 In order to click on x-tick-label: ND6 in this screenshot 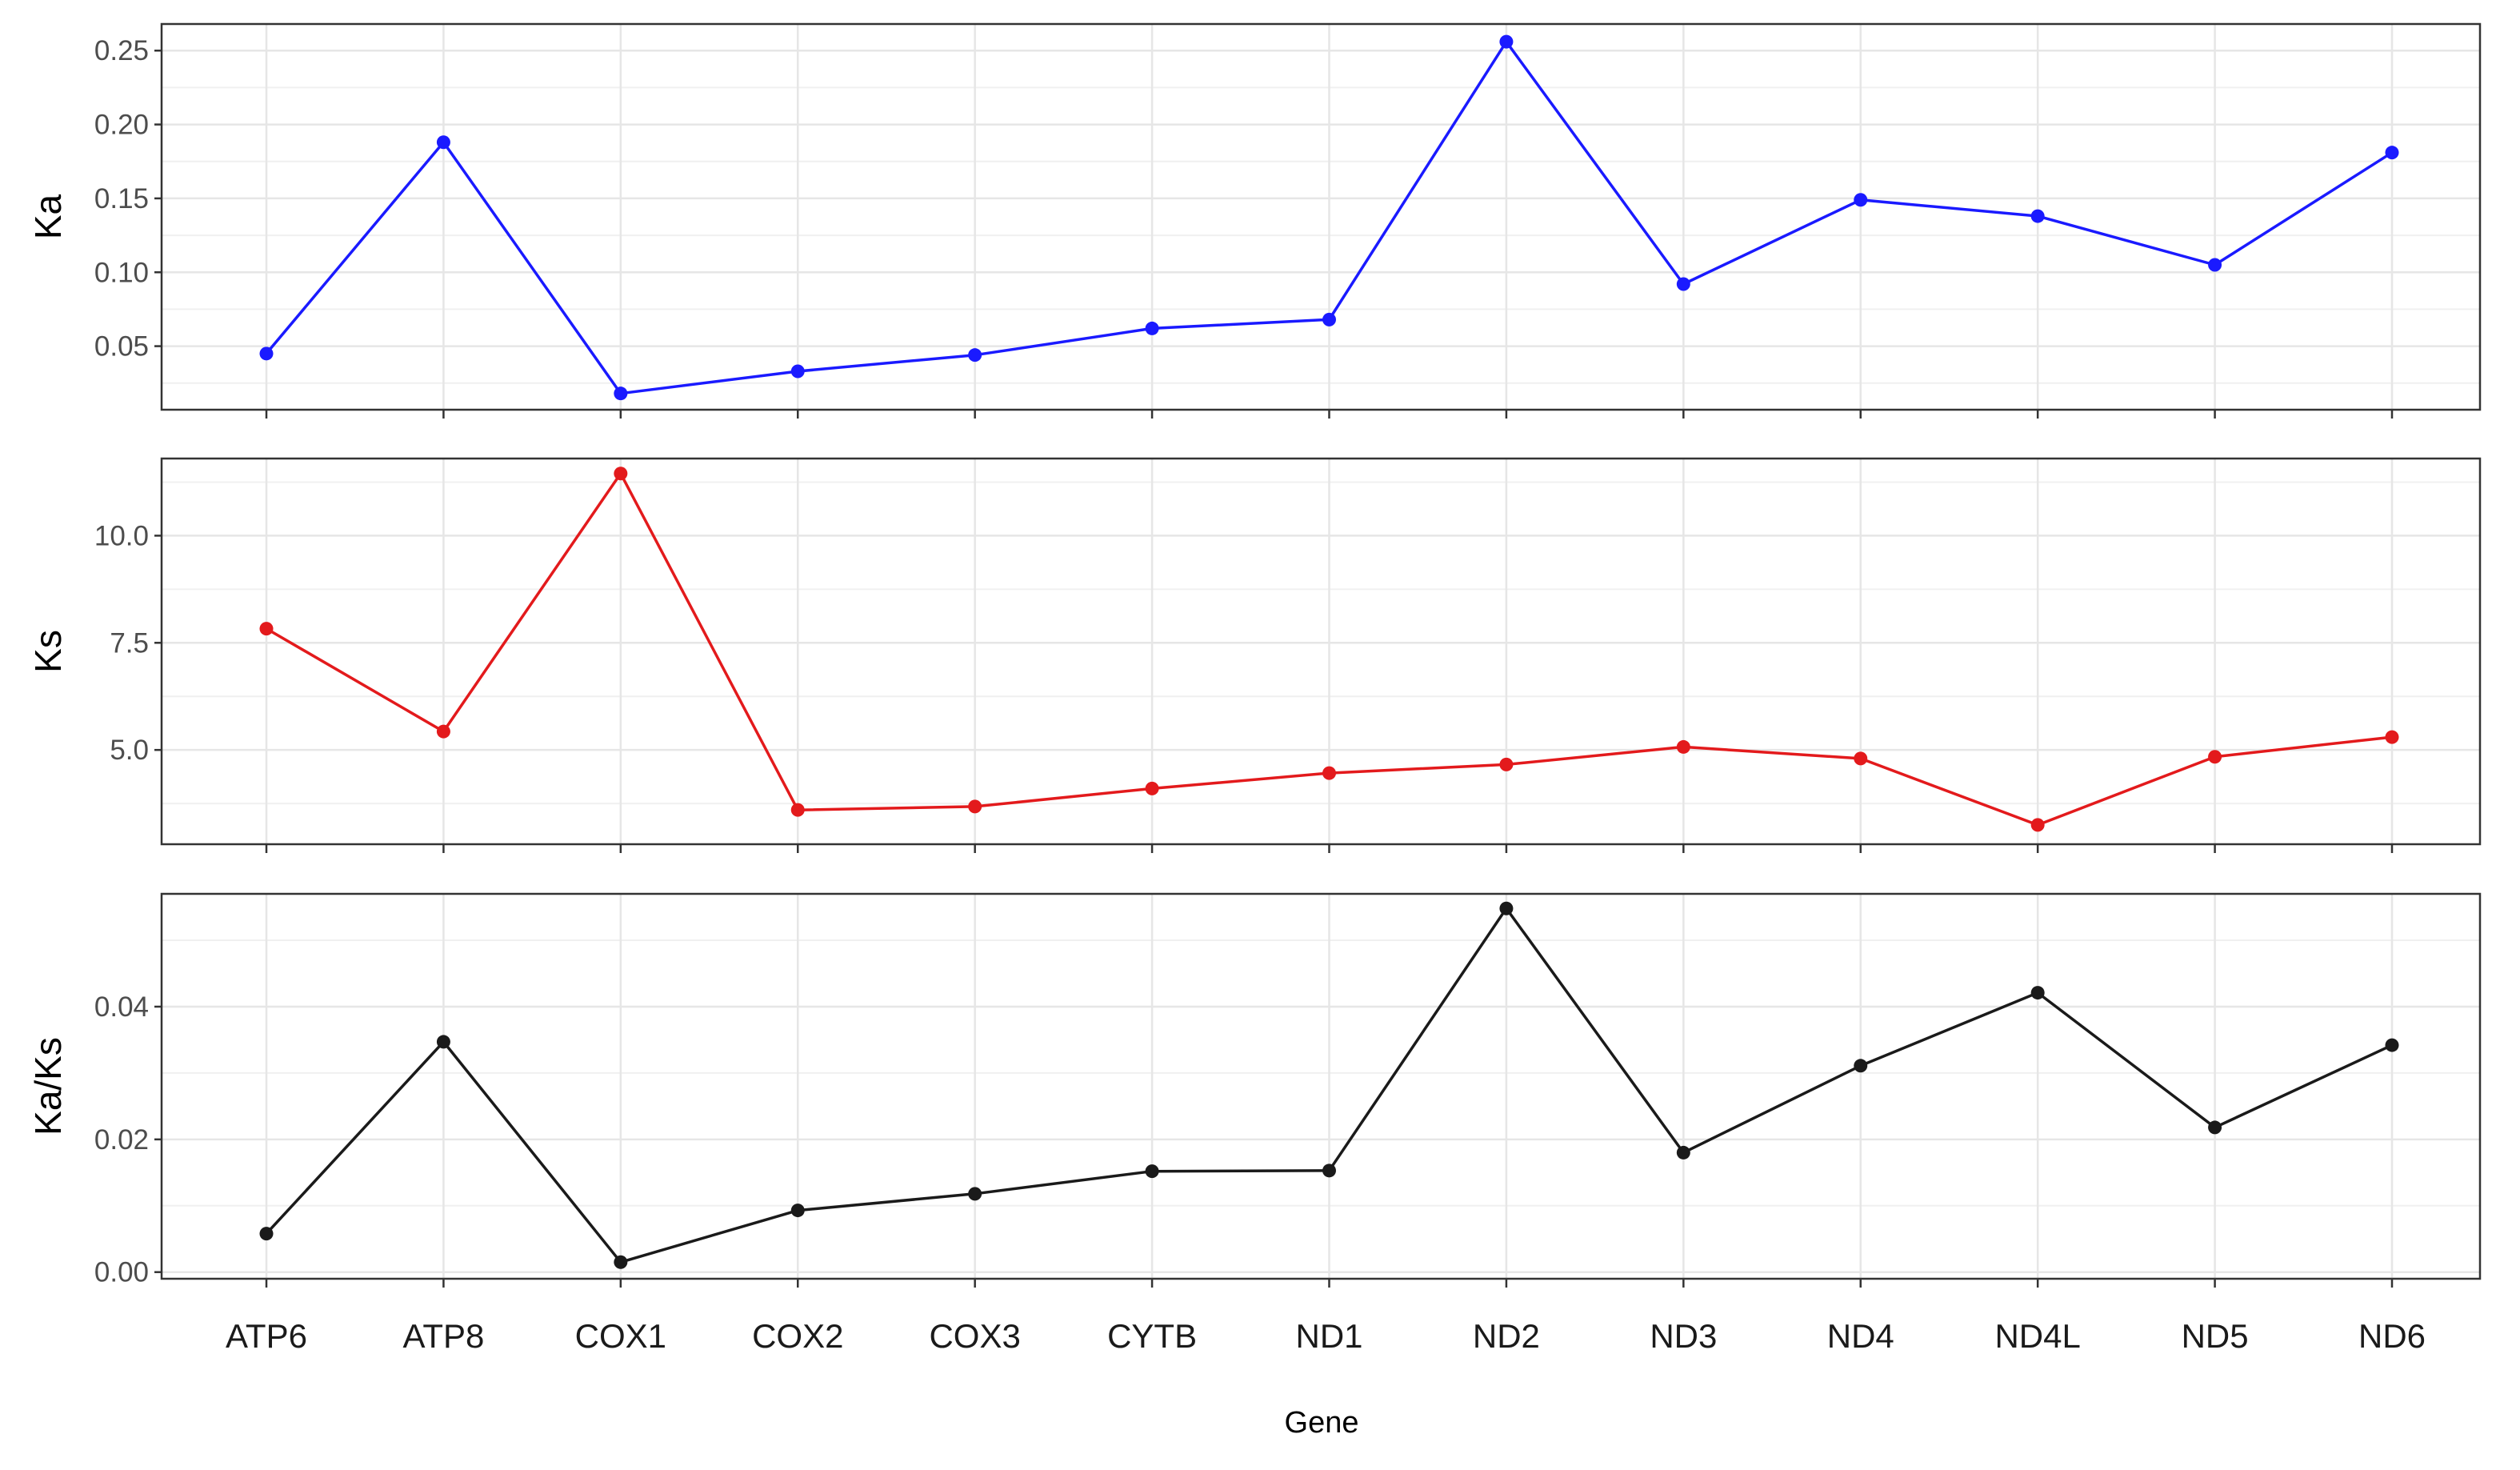, I will do `click(2392, 1336)`.